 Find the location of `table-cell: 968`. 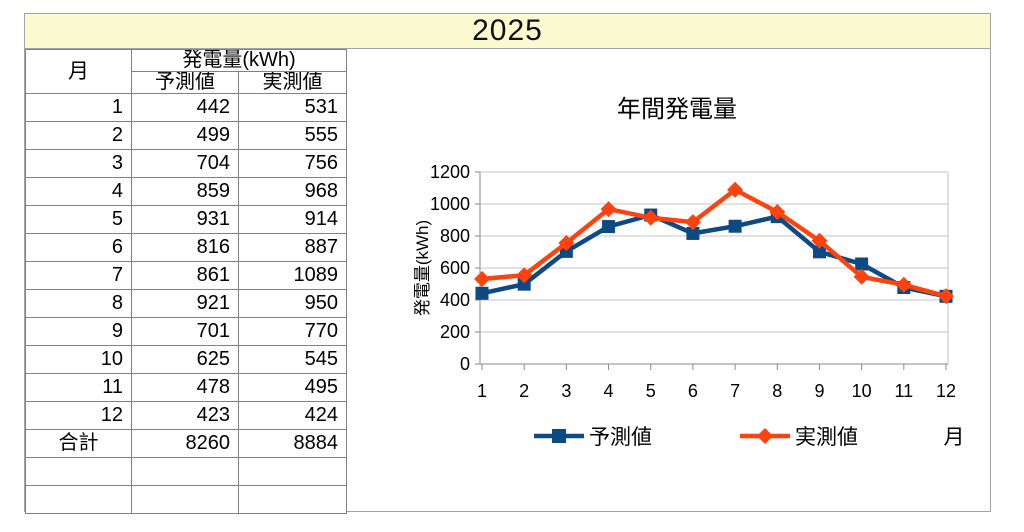

table-cell: 968 is located at coordinates (292, 191).